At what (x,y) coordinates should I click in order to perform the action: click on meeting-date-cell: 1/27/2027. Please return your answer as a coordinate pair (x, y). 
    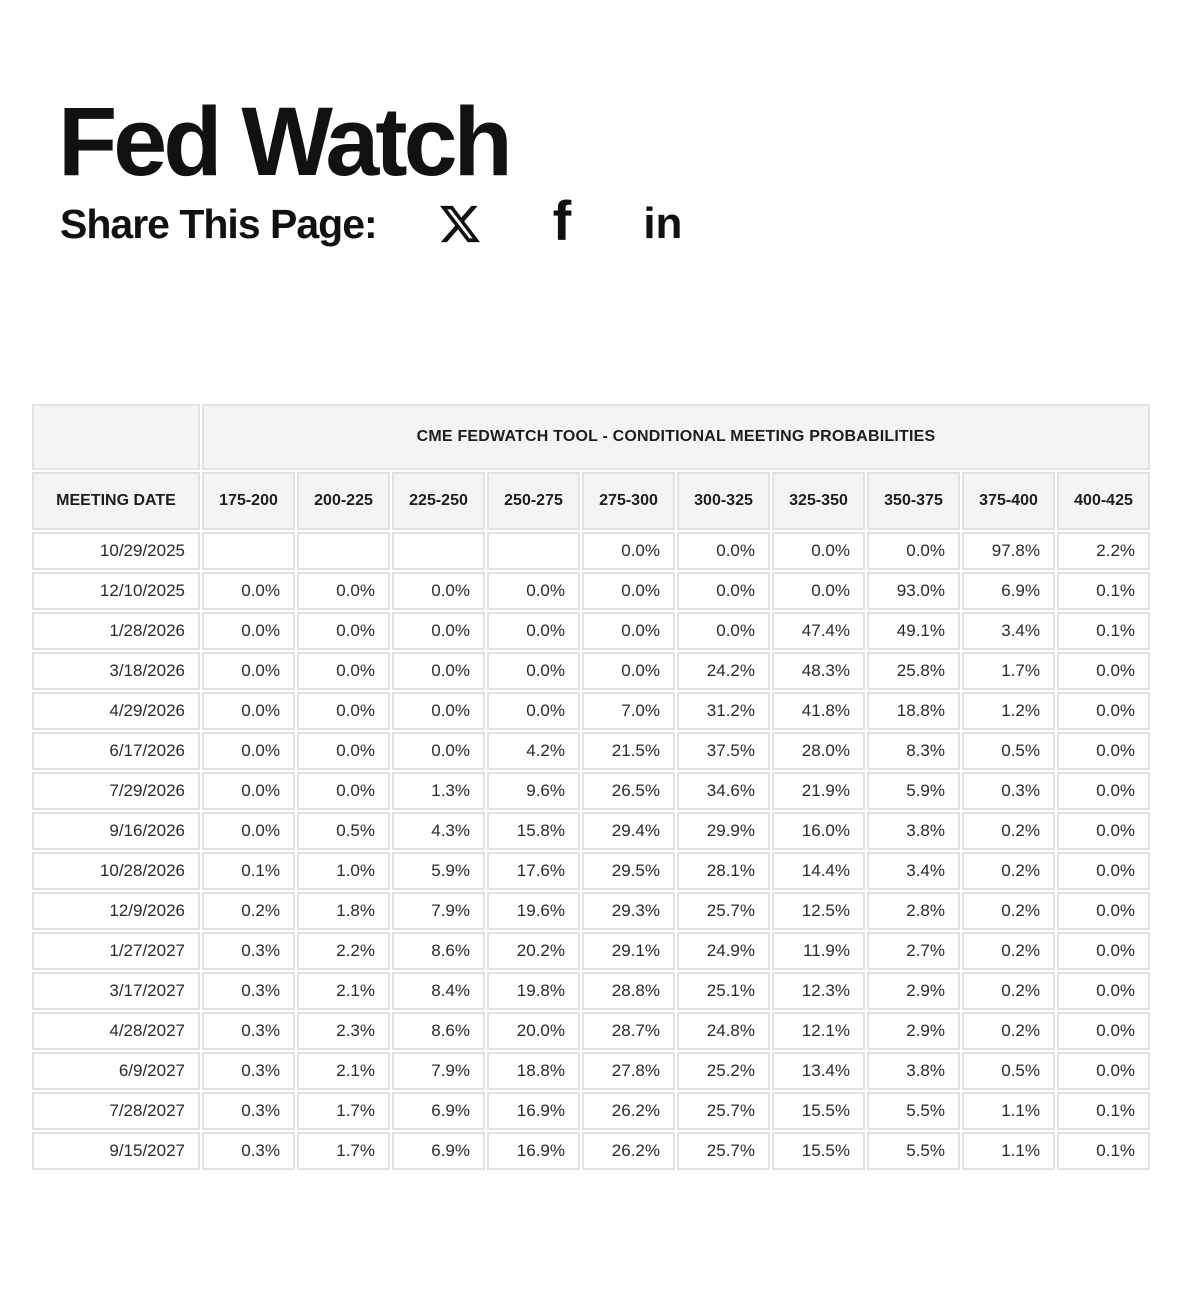
    Looking at the image, I should click on (116, 951).